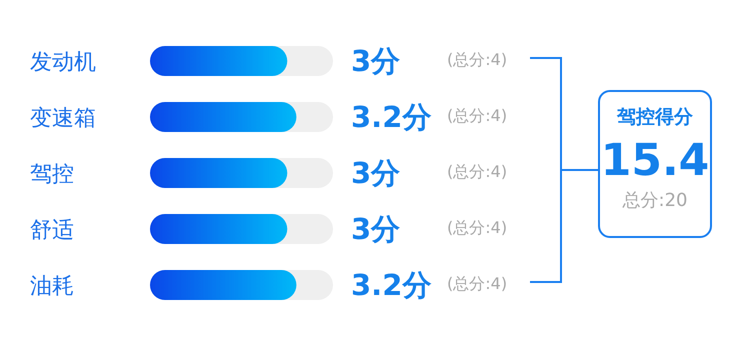 Image resolution: width=750 pixels, height=339 pixels. What do you see at coordinates (52, 286) in the screenshot?
I see `y-tick-label: 油耗` at bounding box center [52, 286].